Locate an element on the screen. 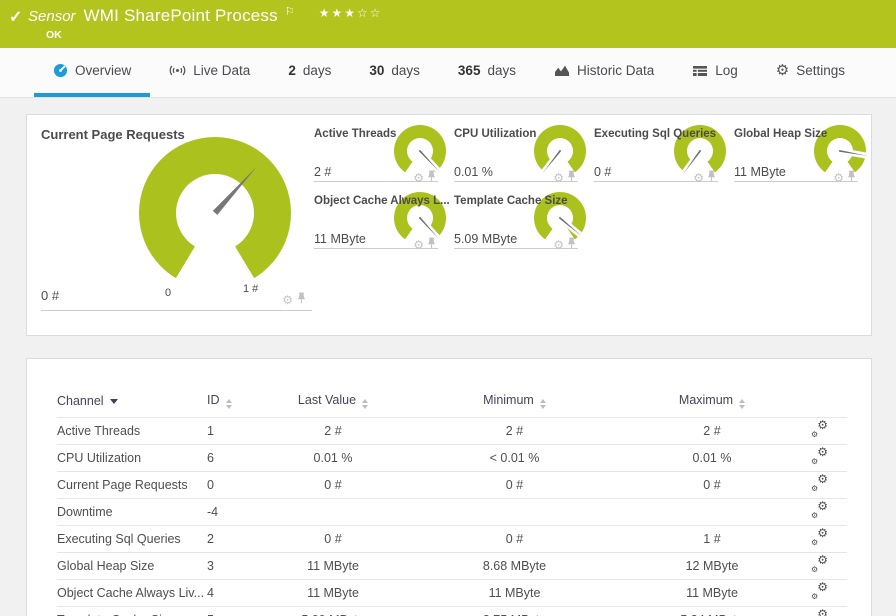  gauge-cell-global-heap-size: Global Heap Size 11 MByte ⚙ is located at coordinates (802, 158).